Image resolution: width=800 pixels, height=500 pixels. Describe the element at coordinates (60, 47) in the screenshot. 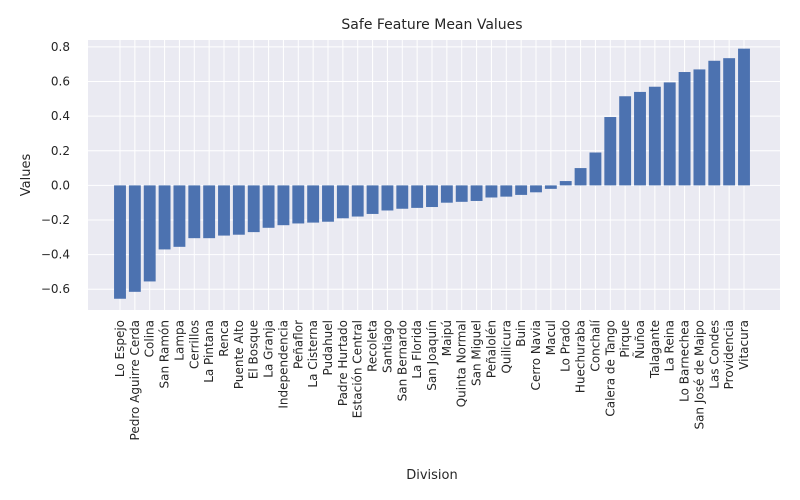

I see `y-tick-label: 0.8` at that location.